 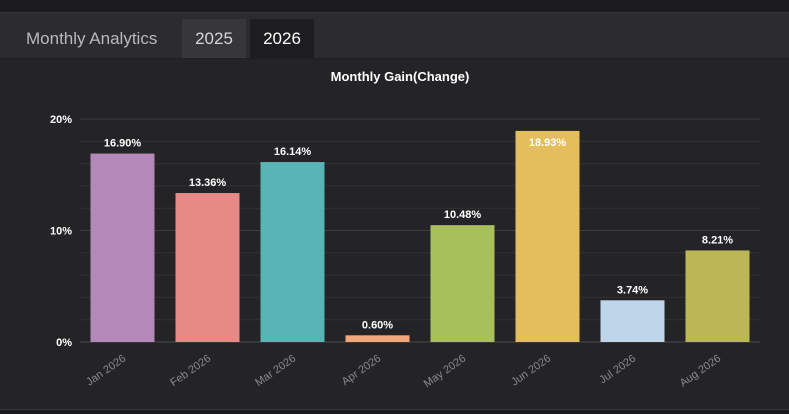 I want to click on data-label: 0.60%, so click(x=377, y=325).